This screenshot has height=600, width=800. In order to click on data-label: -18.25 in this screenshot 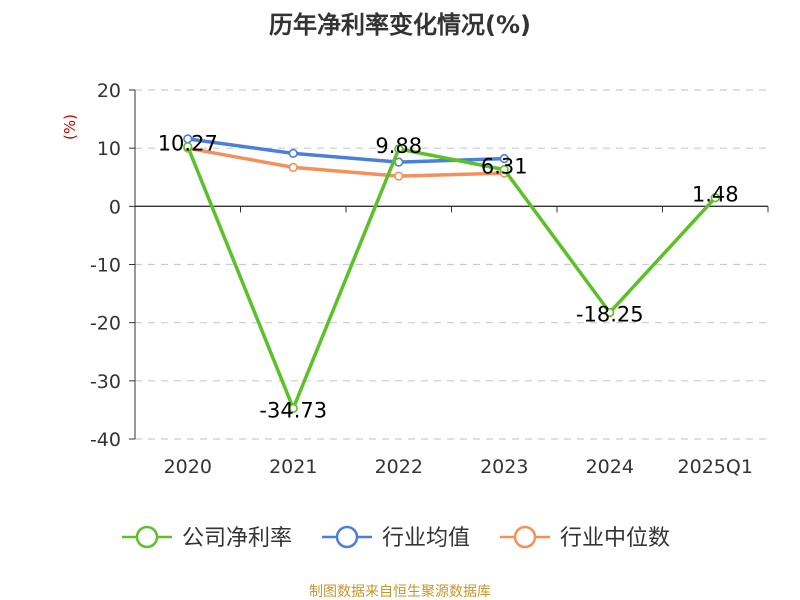, I will do `click(610, 314)`.